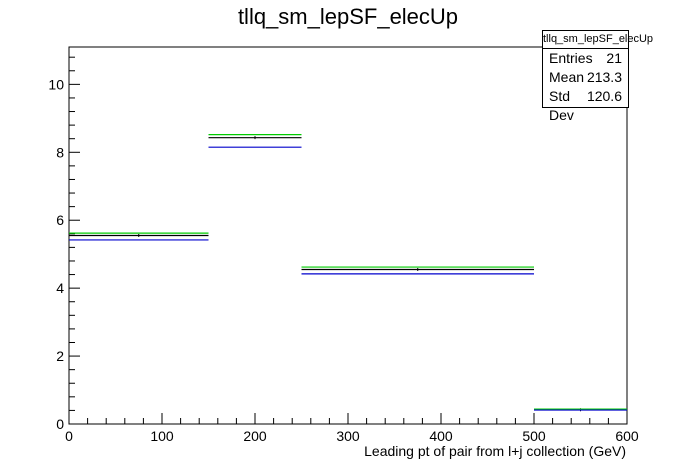 Image resolution: width=696 pixels, height=472 pixels. What do you see at coordinates (571, 58) in the screenshot?
I see `stats-label: Entries` at bounding box center [571, 58].